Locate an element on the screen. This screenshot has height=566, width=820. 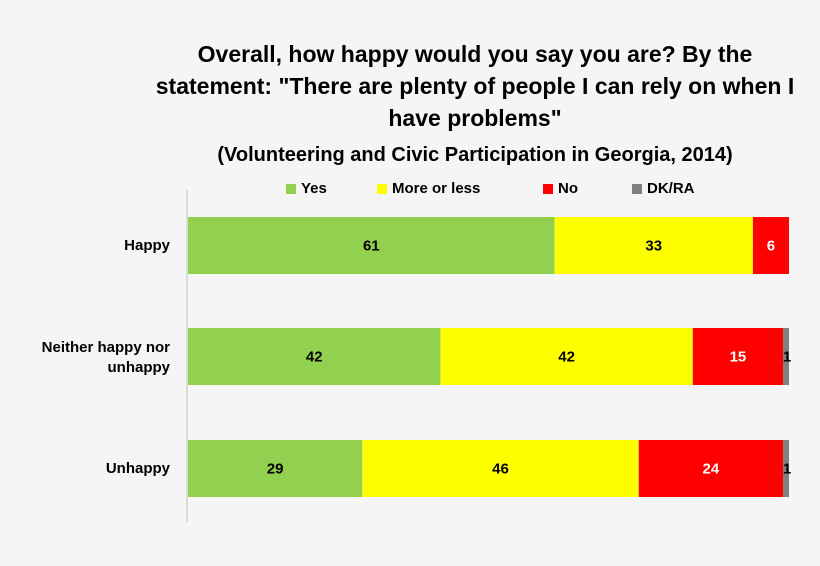
legend-item-no: No is located at coordinates (560, 188).